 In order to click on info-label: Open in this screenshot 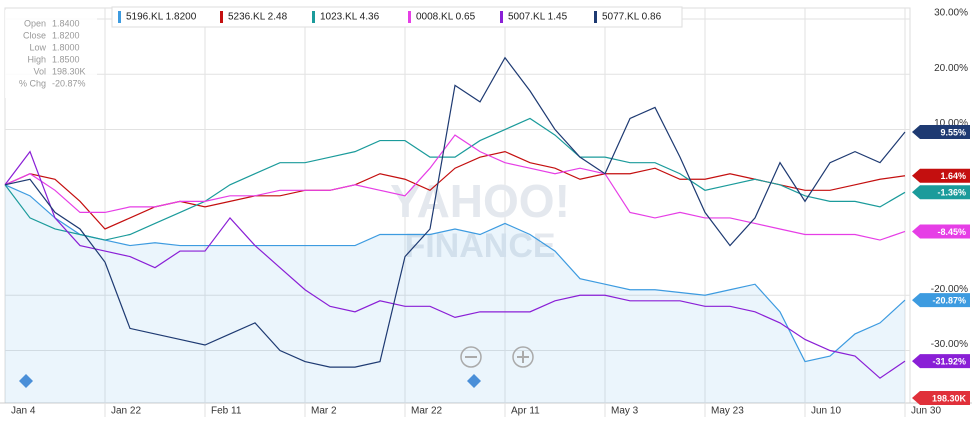, I will do `click(35, 23)`.